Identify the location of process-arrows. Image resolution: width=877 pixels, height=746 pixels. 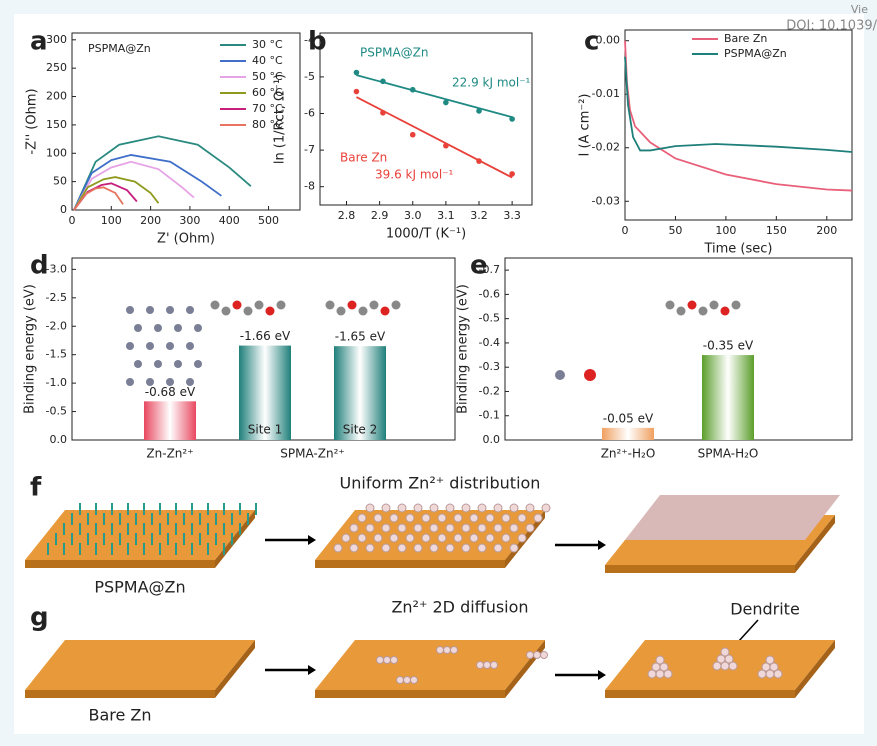
(431, 607).